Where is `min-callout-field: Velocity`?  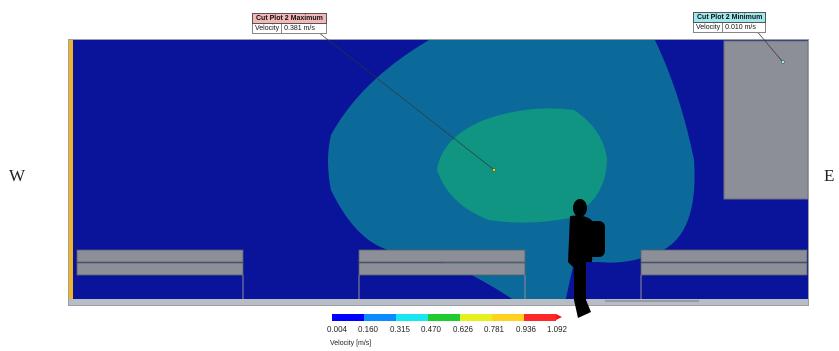
min-callout-field: Velocity is located at coordinates (708, 27).